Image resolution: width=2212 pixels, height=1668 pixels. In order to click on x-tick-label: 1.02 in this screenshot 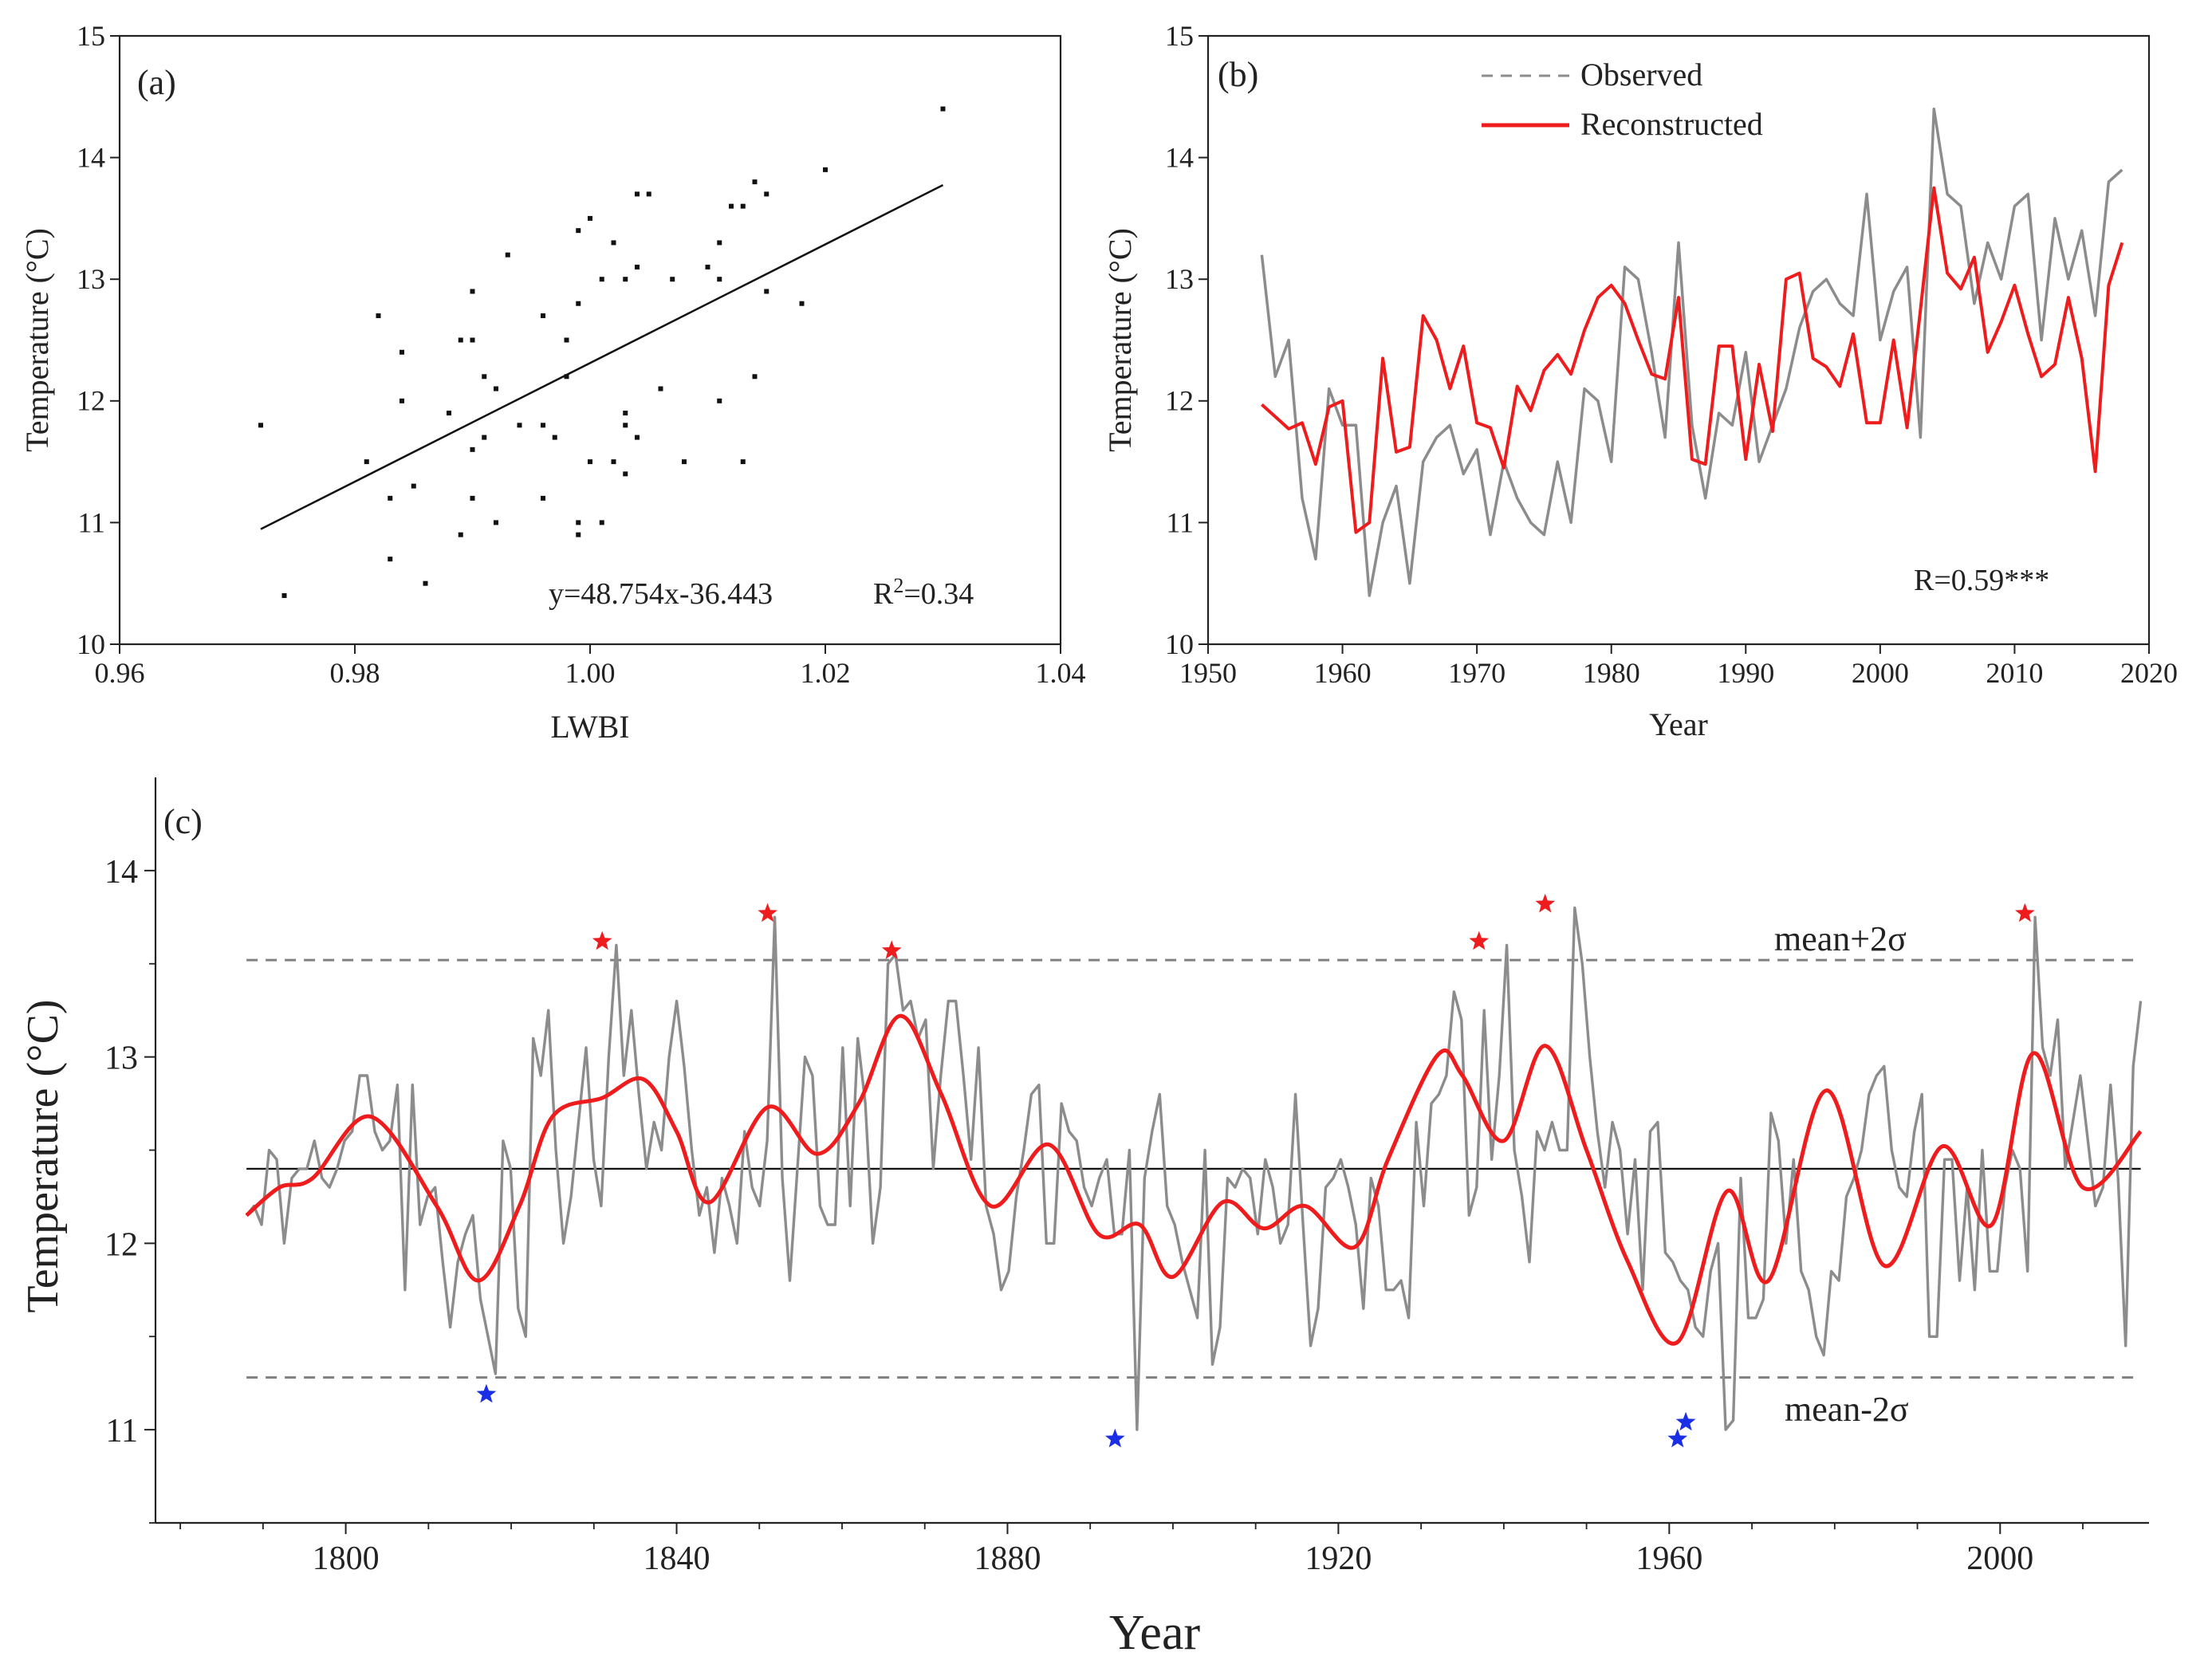, I will do `click(826, 673)`.